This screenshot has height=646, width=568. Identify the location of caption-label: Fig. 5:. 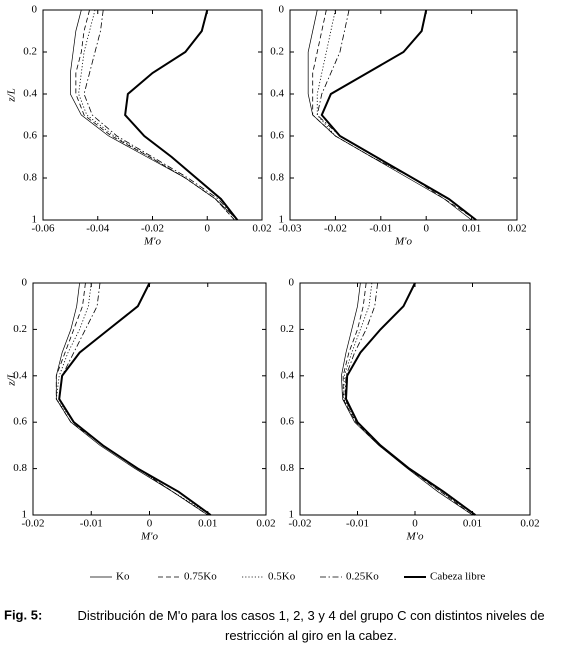
(23, 614).